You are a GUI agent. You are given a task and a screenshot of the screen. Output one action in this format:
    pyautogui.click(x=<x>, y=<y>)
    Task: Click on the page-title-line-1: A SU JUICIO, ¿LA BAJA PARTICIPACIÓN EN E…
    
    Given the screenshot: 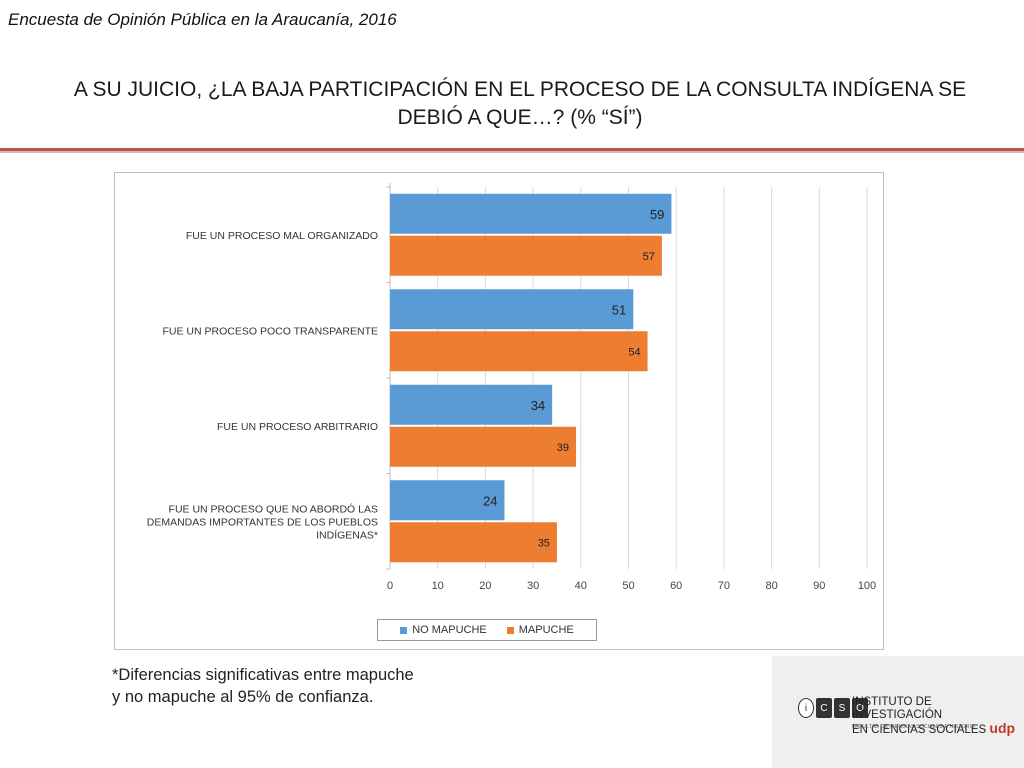 What is the action you would take?
    pyautogui.click(x=520, y=89)
    